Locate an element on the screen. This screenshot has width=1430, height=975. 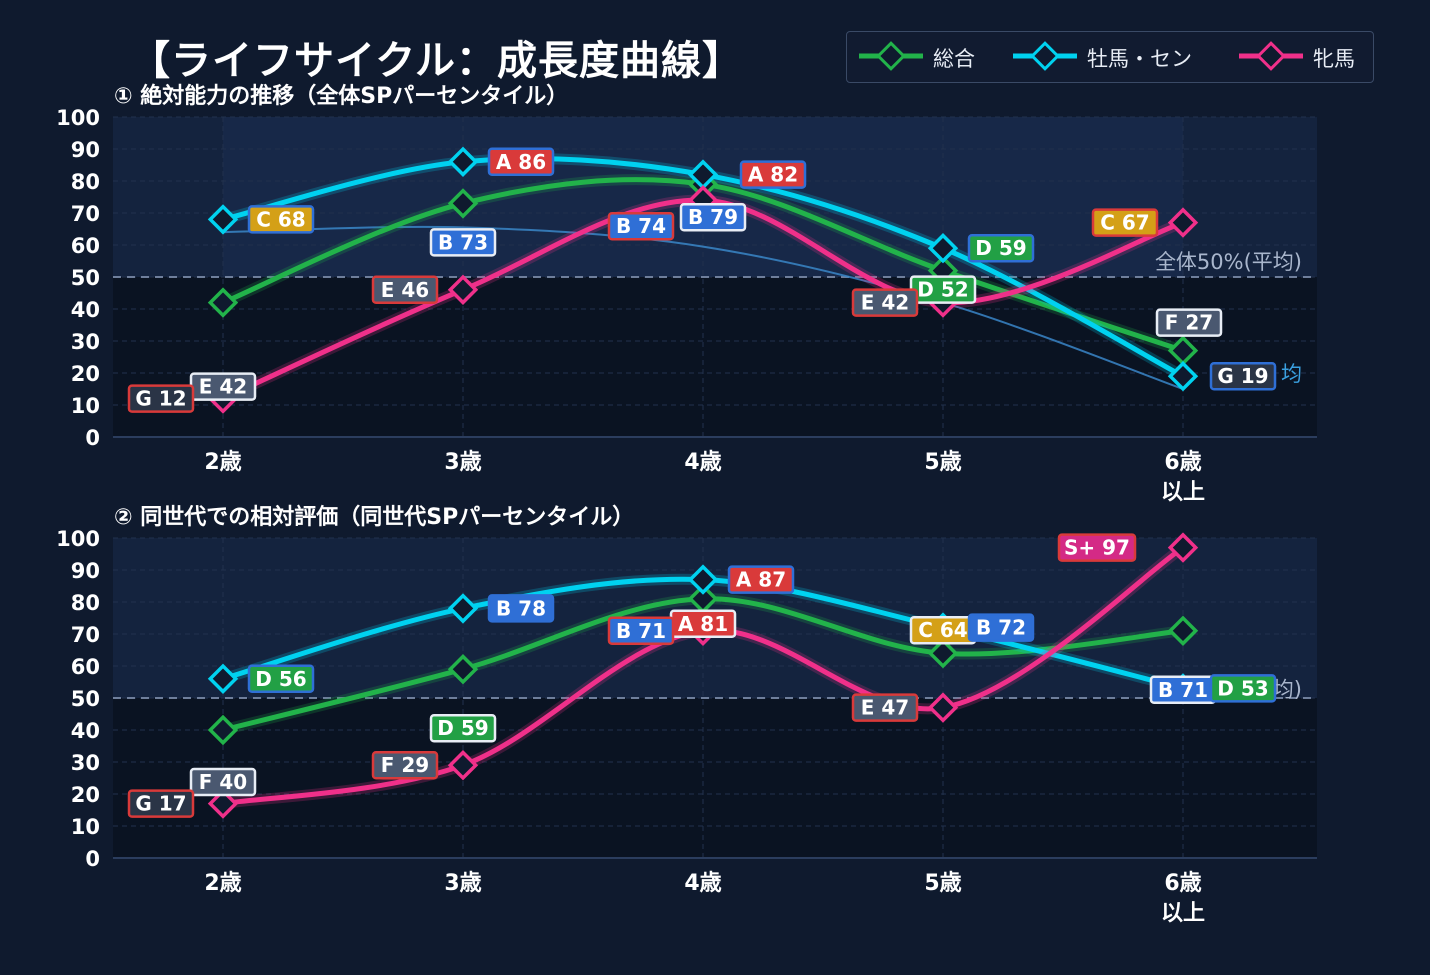
data-label-text: D 52 is located at coordinates (942, 290).